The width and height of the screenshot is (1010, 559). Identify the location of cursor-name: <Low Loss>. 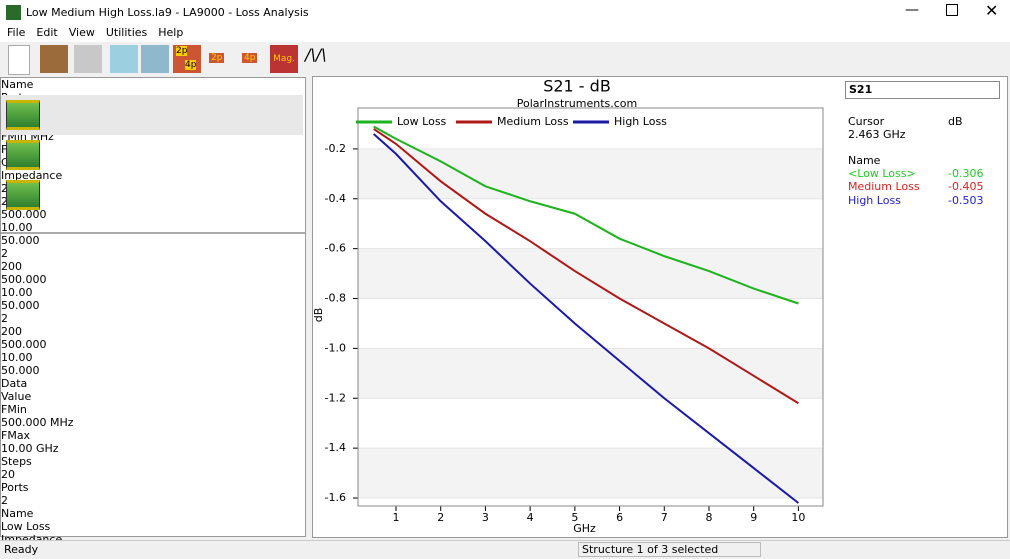
(882, 173).